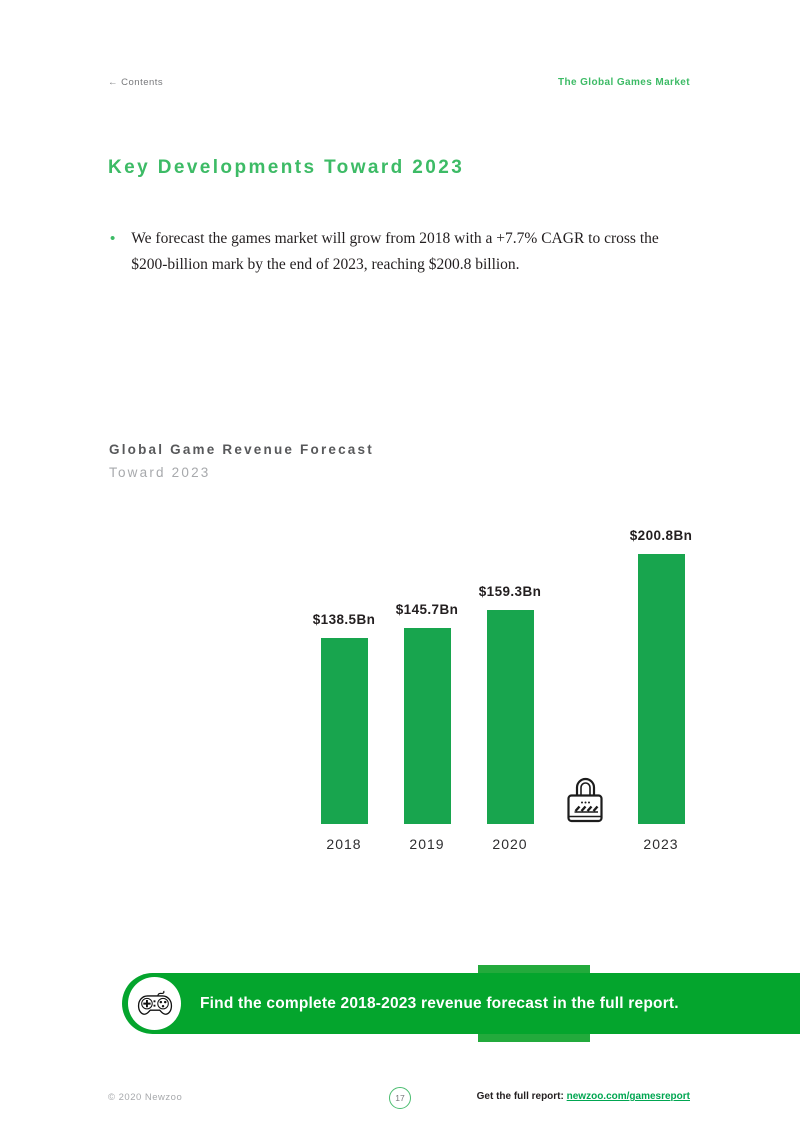 This screenshot has width=800, height=1131. I want to click on page-number: 17, so click(400, 1098).